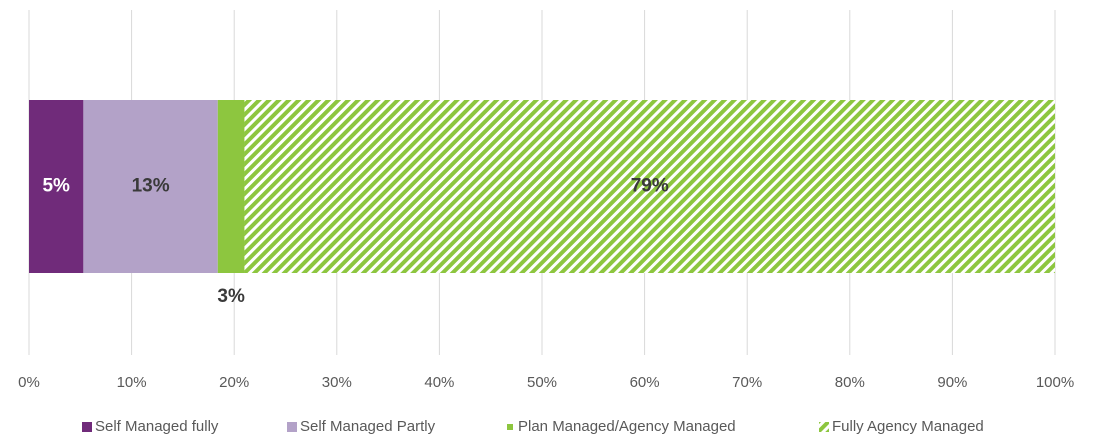 The width and height of the screenshot is (1103, 439). What do you see at coordinates (952, 382) in the screenshot?
I see `x-tick-label: 90%` at bounding box center [952, 382].